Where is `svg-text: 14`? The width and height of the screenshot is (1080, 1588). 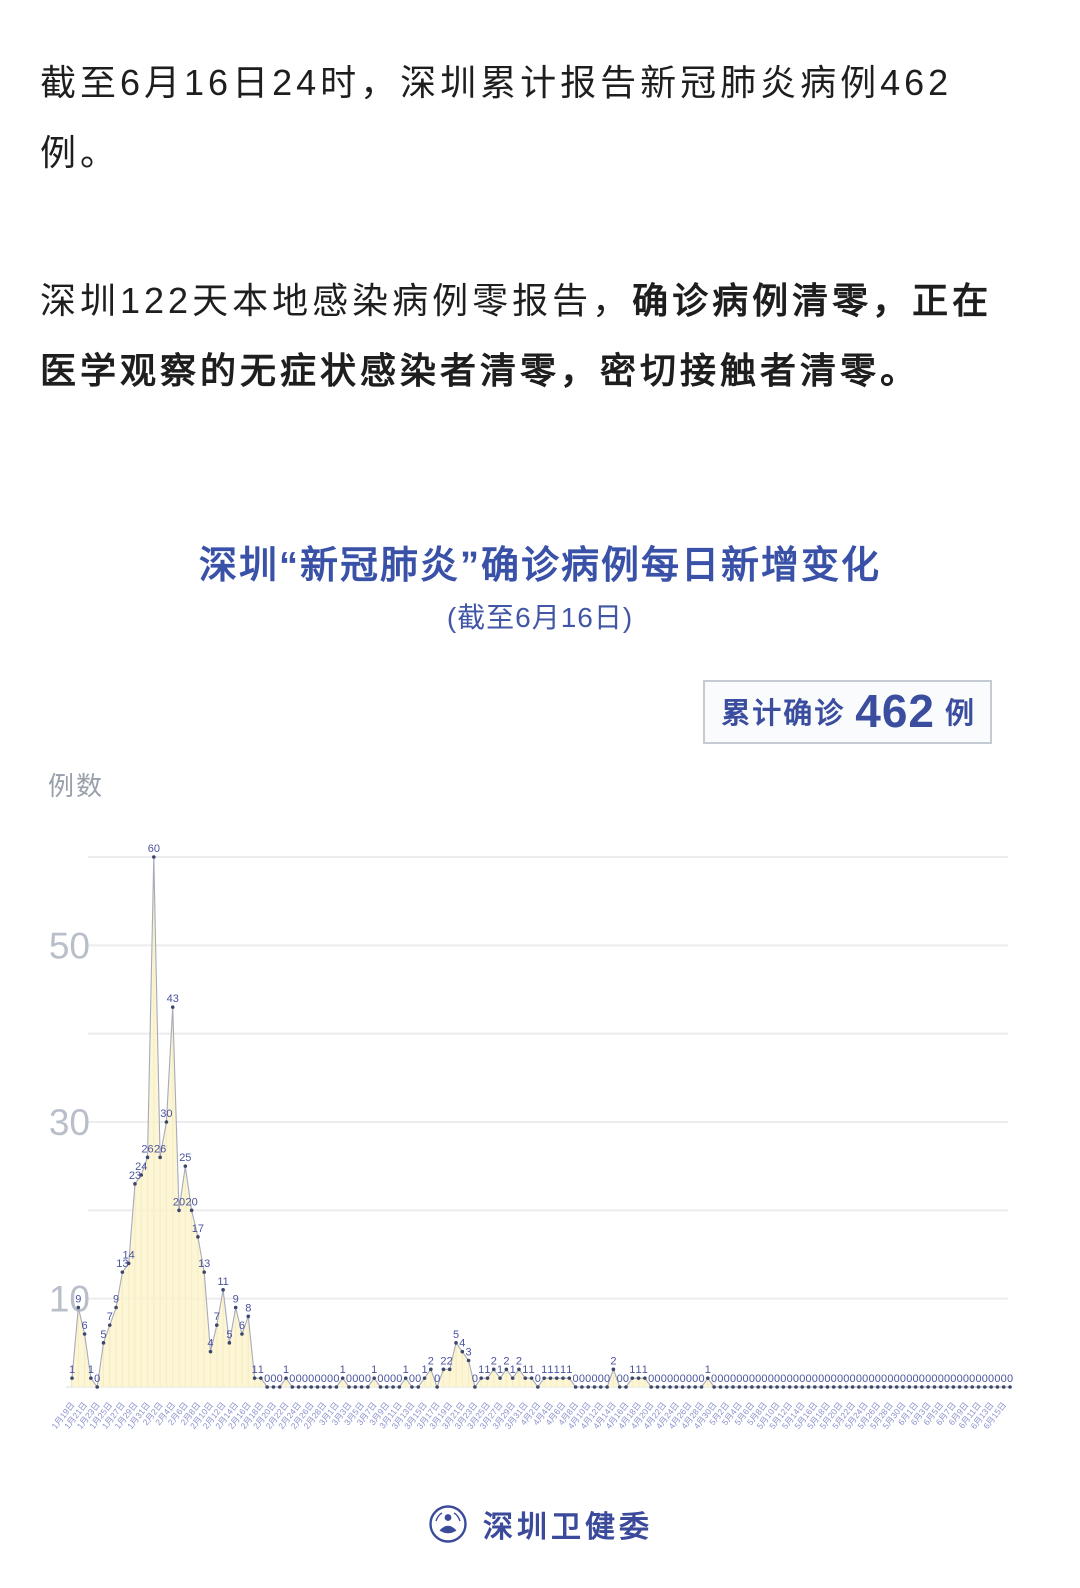
svg-text: 14 is located at coordinates (129, 1255).